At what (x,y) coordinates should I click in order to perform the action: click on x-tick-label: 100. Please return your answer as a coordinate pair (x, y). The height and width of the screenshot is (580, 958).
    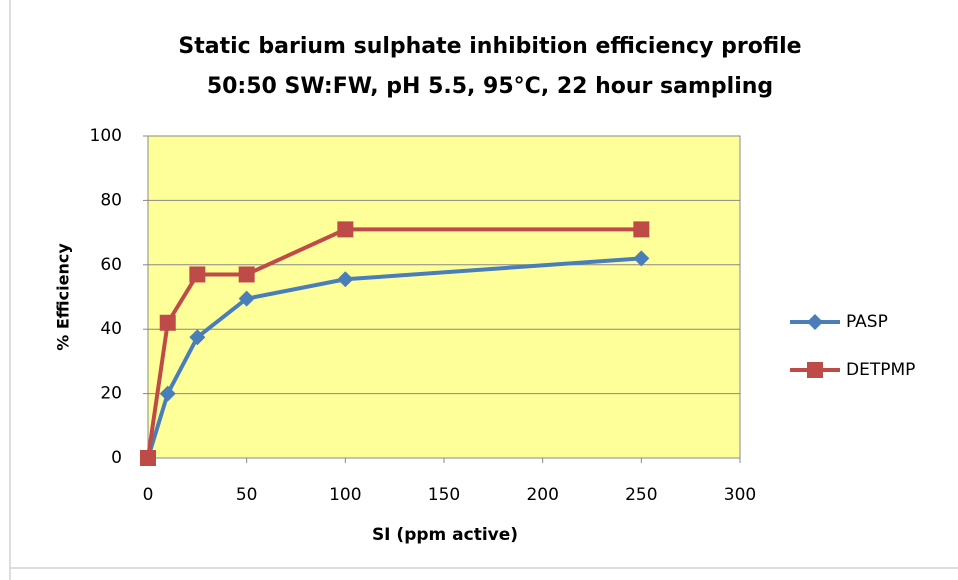
    Looking at the image, I should click on (345, 495).